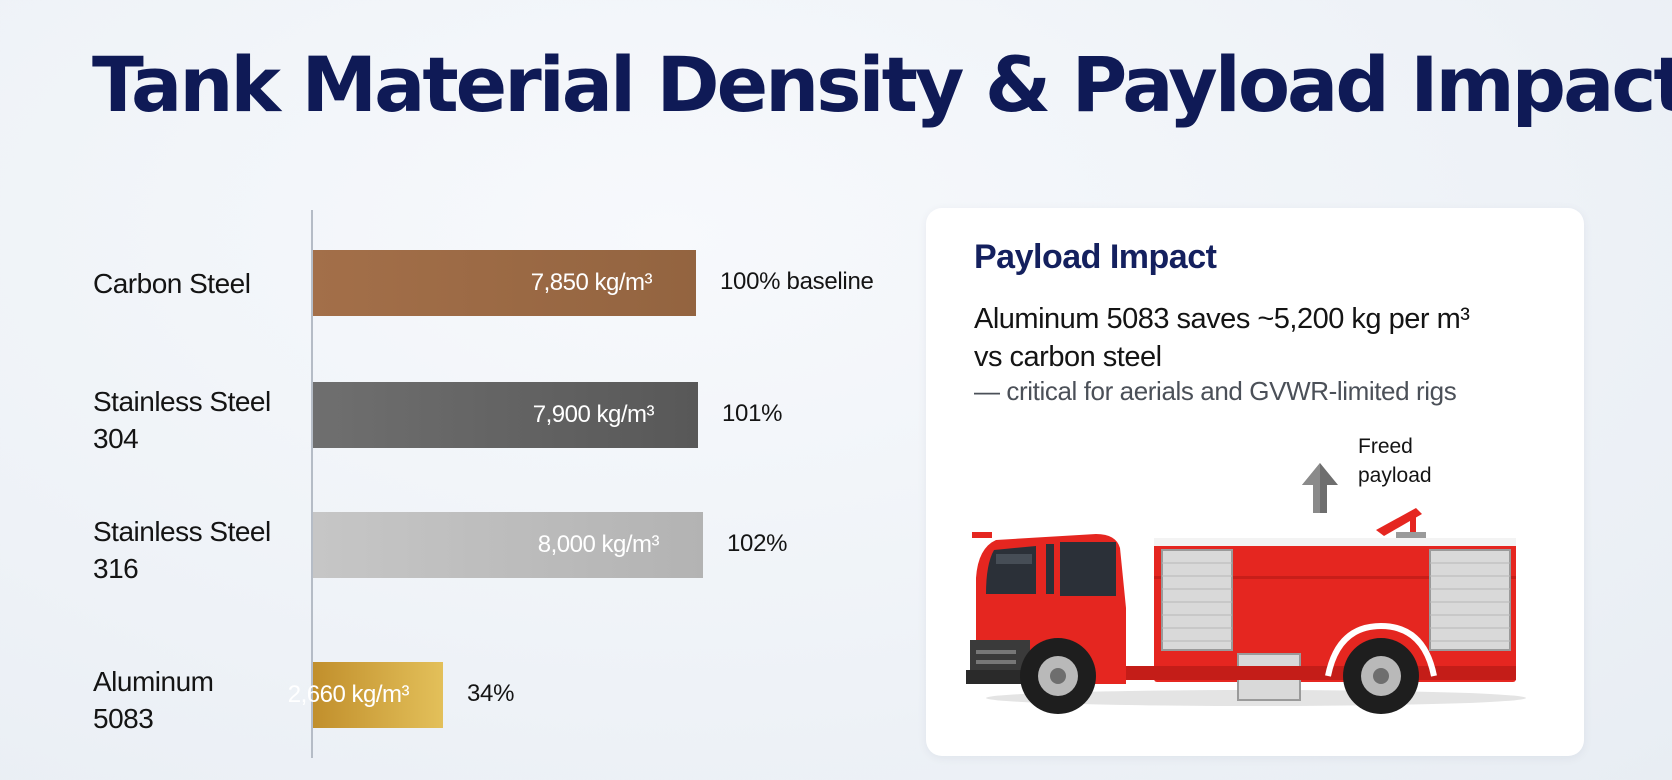 The width and height of the screenshot is (1672, 780). I want to click on freed-label-line: payload, so click(1395, 475).